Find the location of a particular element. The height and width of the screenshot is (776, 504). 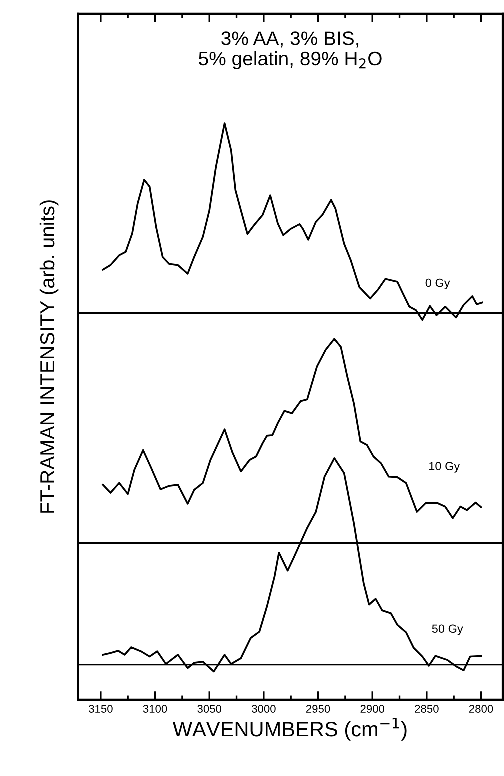

x-tick-label: 3000 is located at coordinates (264, 709).